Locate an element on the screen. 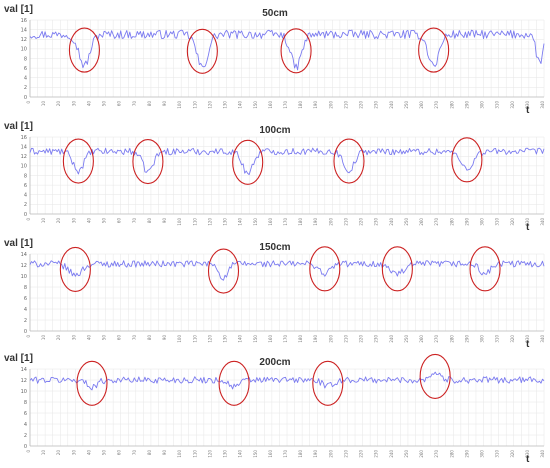 Image resolution: width=550 pixels, height=468 pixels. x-tick-label: 0 is located at coordinates (28, 219).